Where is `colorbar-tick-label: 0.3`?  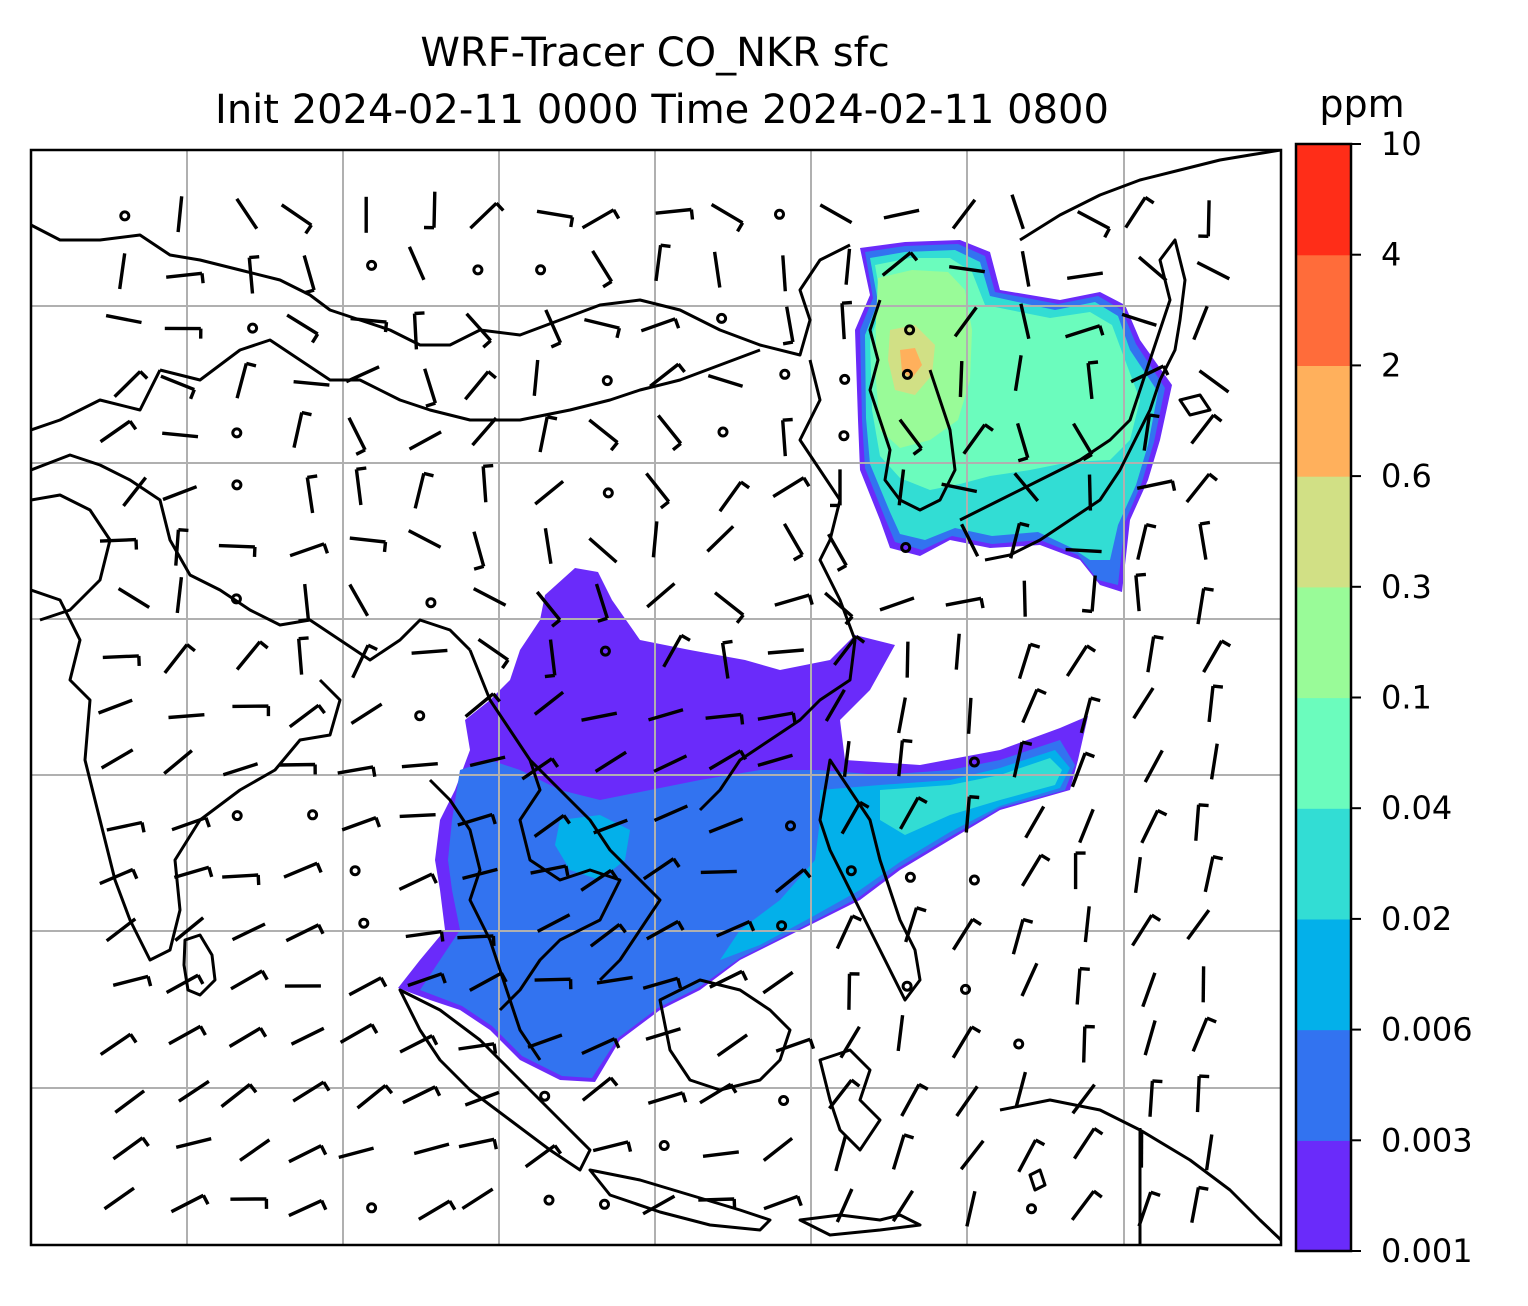
colorbar-tick-label: 0.3 is located at coordinates (1406, 587).